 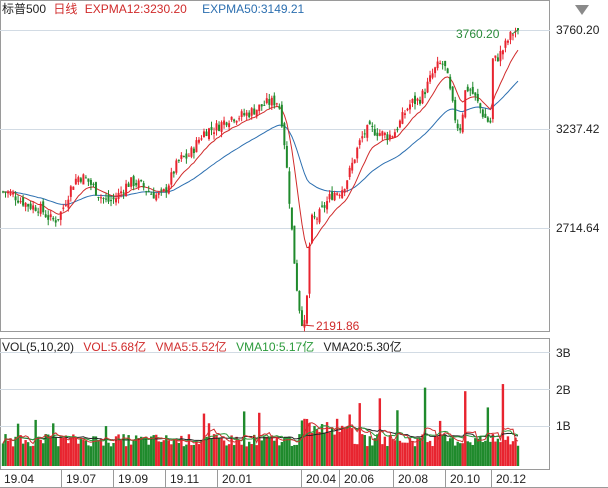 What do you see at coordinates (478, 34) in the screenshot?
I see `high-label: 3760.20` at bounding box center [478, 34].